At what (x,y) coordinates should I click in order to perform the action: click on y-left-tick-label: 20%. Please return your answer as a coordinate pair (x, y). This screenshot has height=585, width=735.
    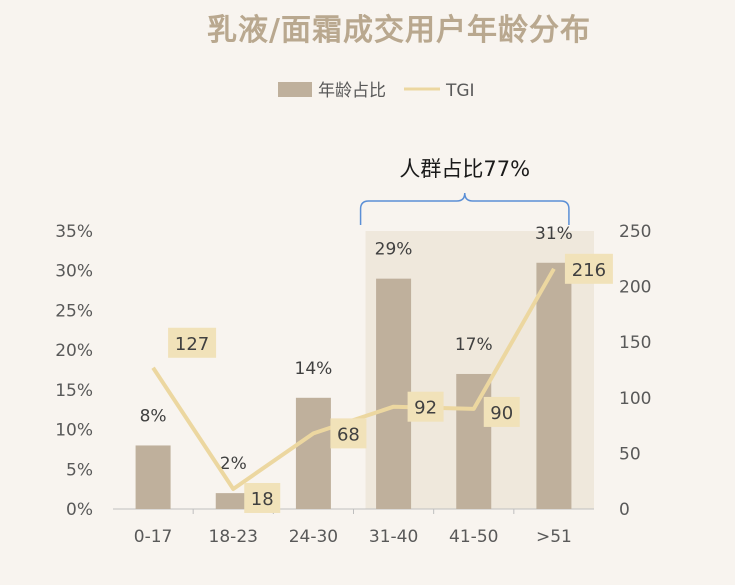
    Looking at the image, I should click on (74, 351).